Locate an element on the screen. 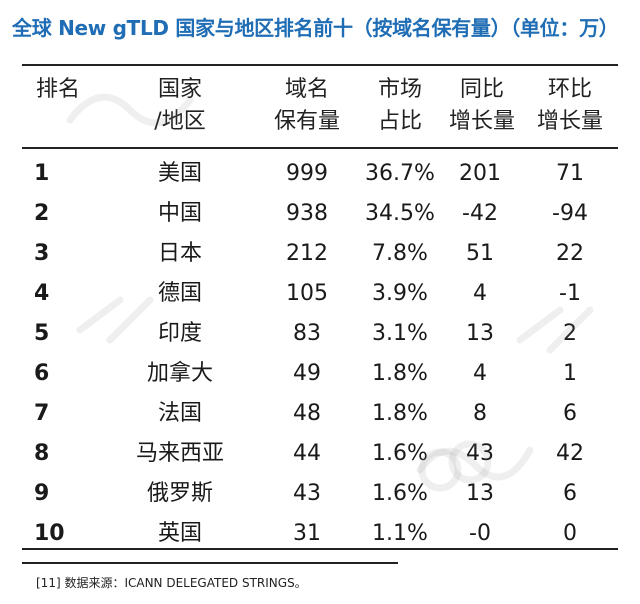  table-row: 10 英国 31 1.1% -0 0 is located at coordinates (320, 534).